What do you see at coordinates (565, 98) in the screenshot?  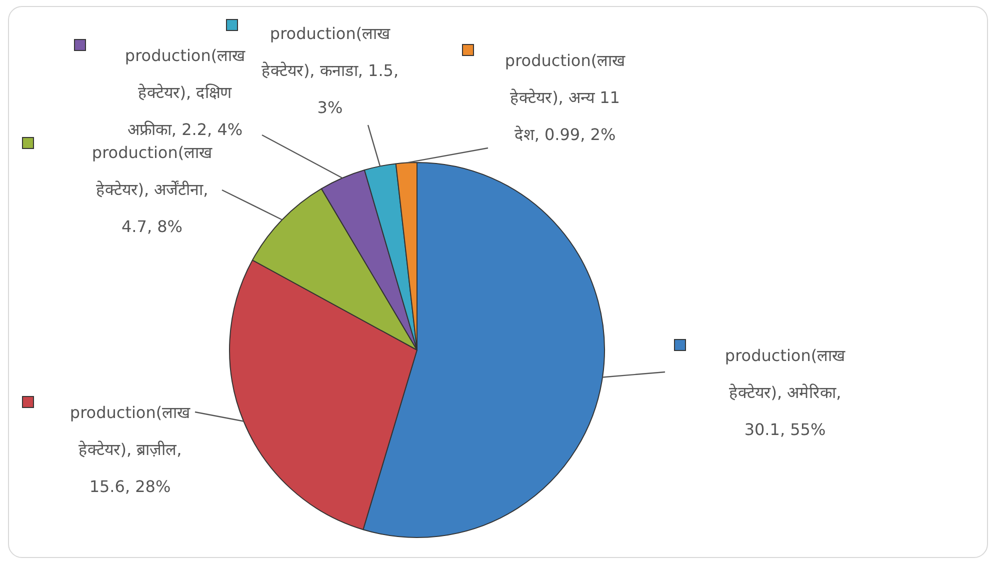 I see `data-label: production(लाख हेक्टेयर), अन्य 11 देश, 0.99, 2%` at bounding box center [565, 98].